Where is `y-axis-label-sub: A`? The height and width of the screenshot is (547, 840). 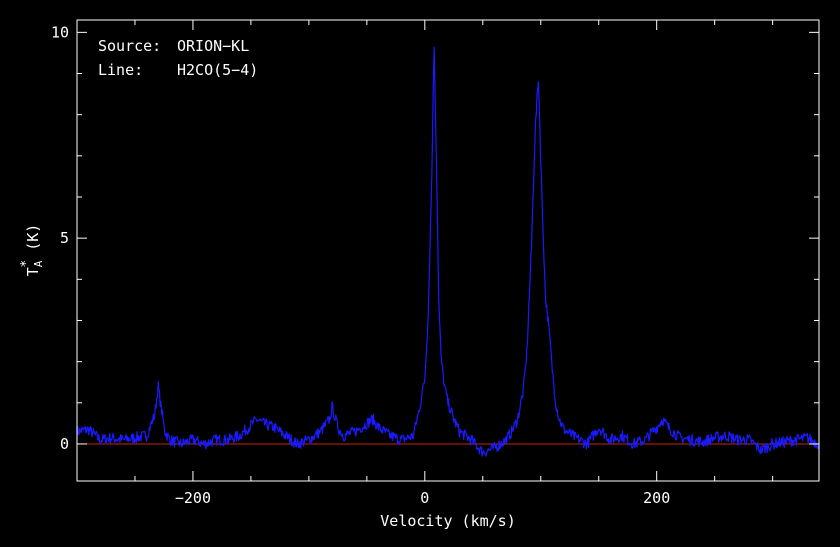
y-axis-label-sub: A is located at coordinates (38, 263).